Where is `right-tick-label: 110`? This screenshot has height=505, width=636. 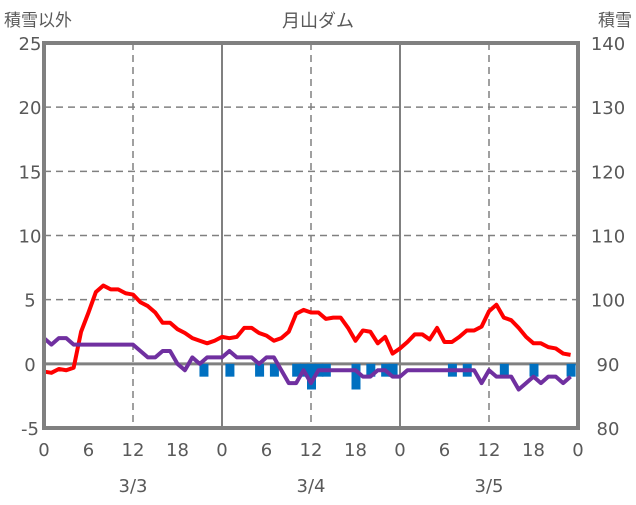
right-tick-label: 110 is located at coordinates (608, 237).